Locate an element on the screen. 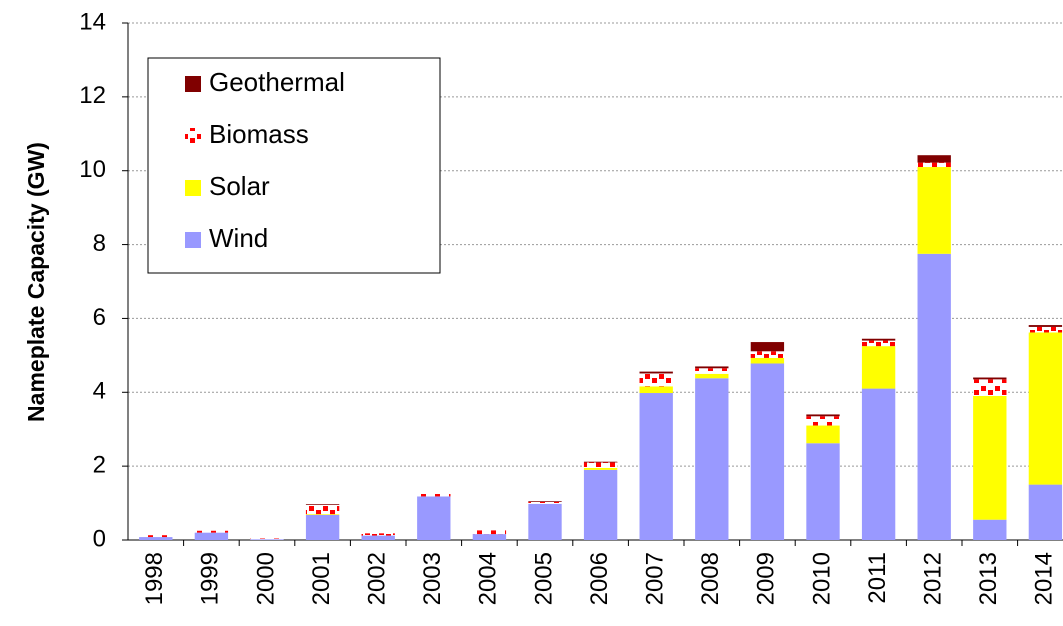 The image size is (1063, 626). x-tick-label: 2003 is located at coordinates (432, 578).